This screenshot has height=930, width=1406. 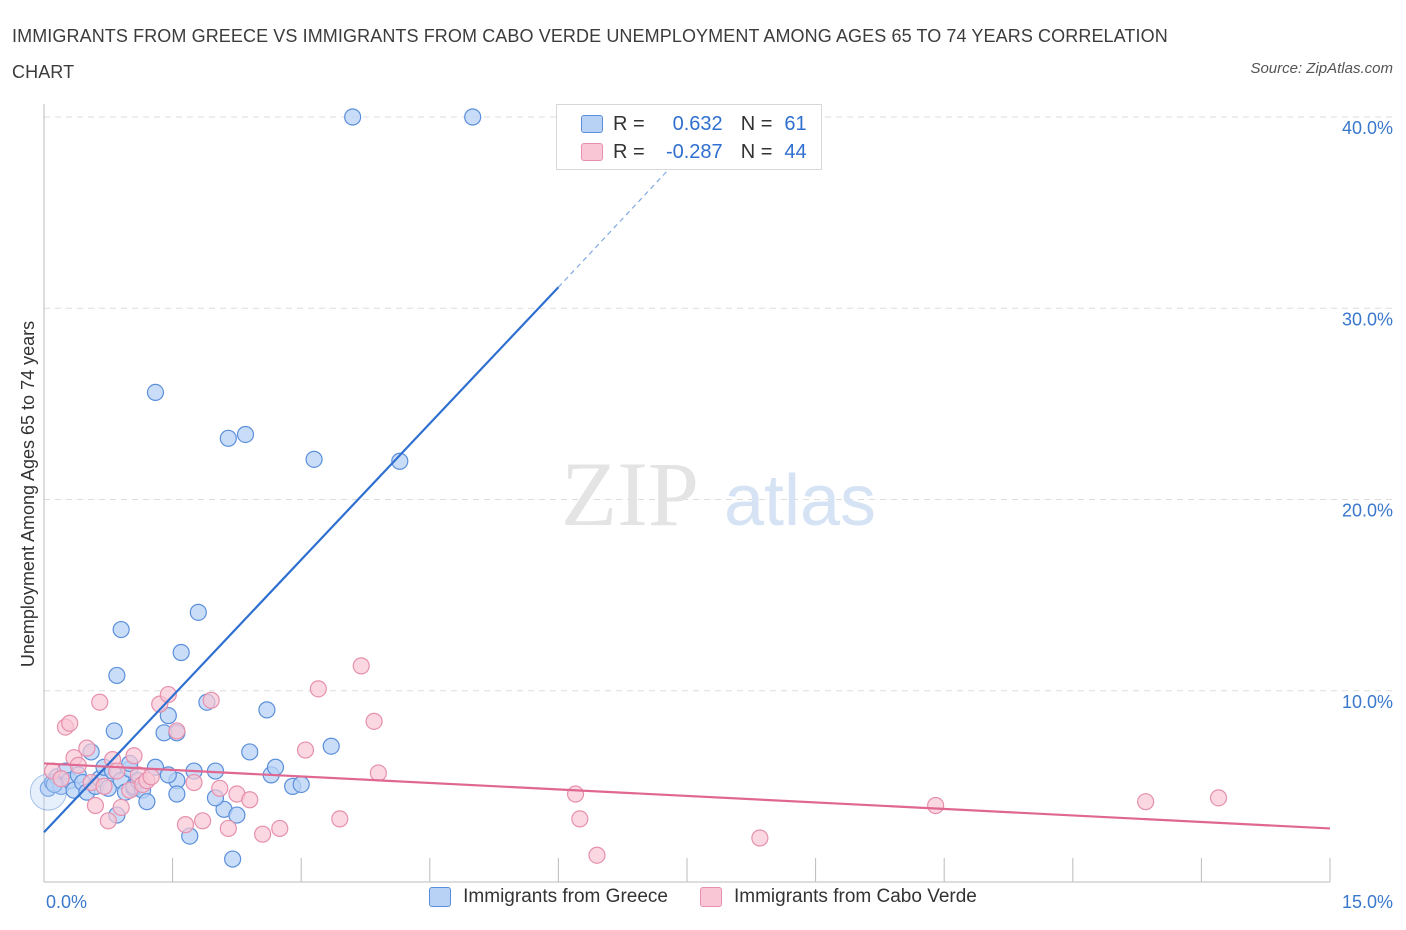 I want to click on legend-greece-label: Immigrants from Greece, so click(x=565, y=896).